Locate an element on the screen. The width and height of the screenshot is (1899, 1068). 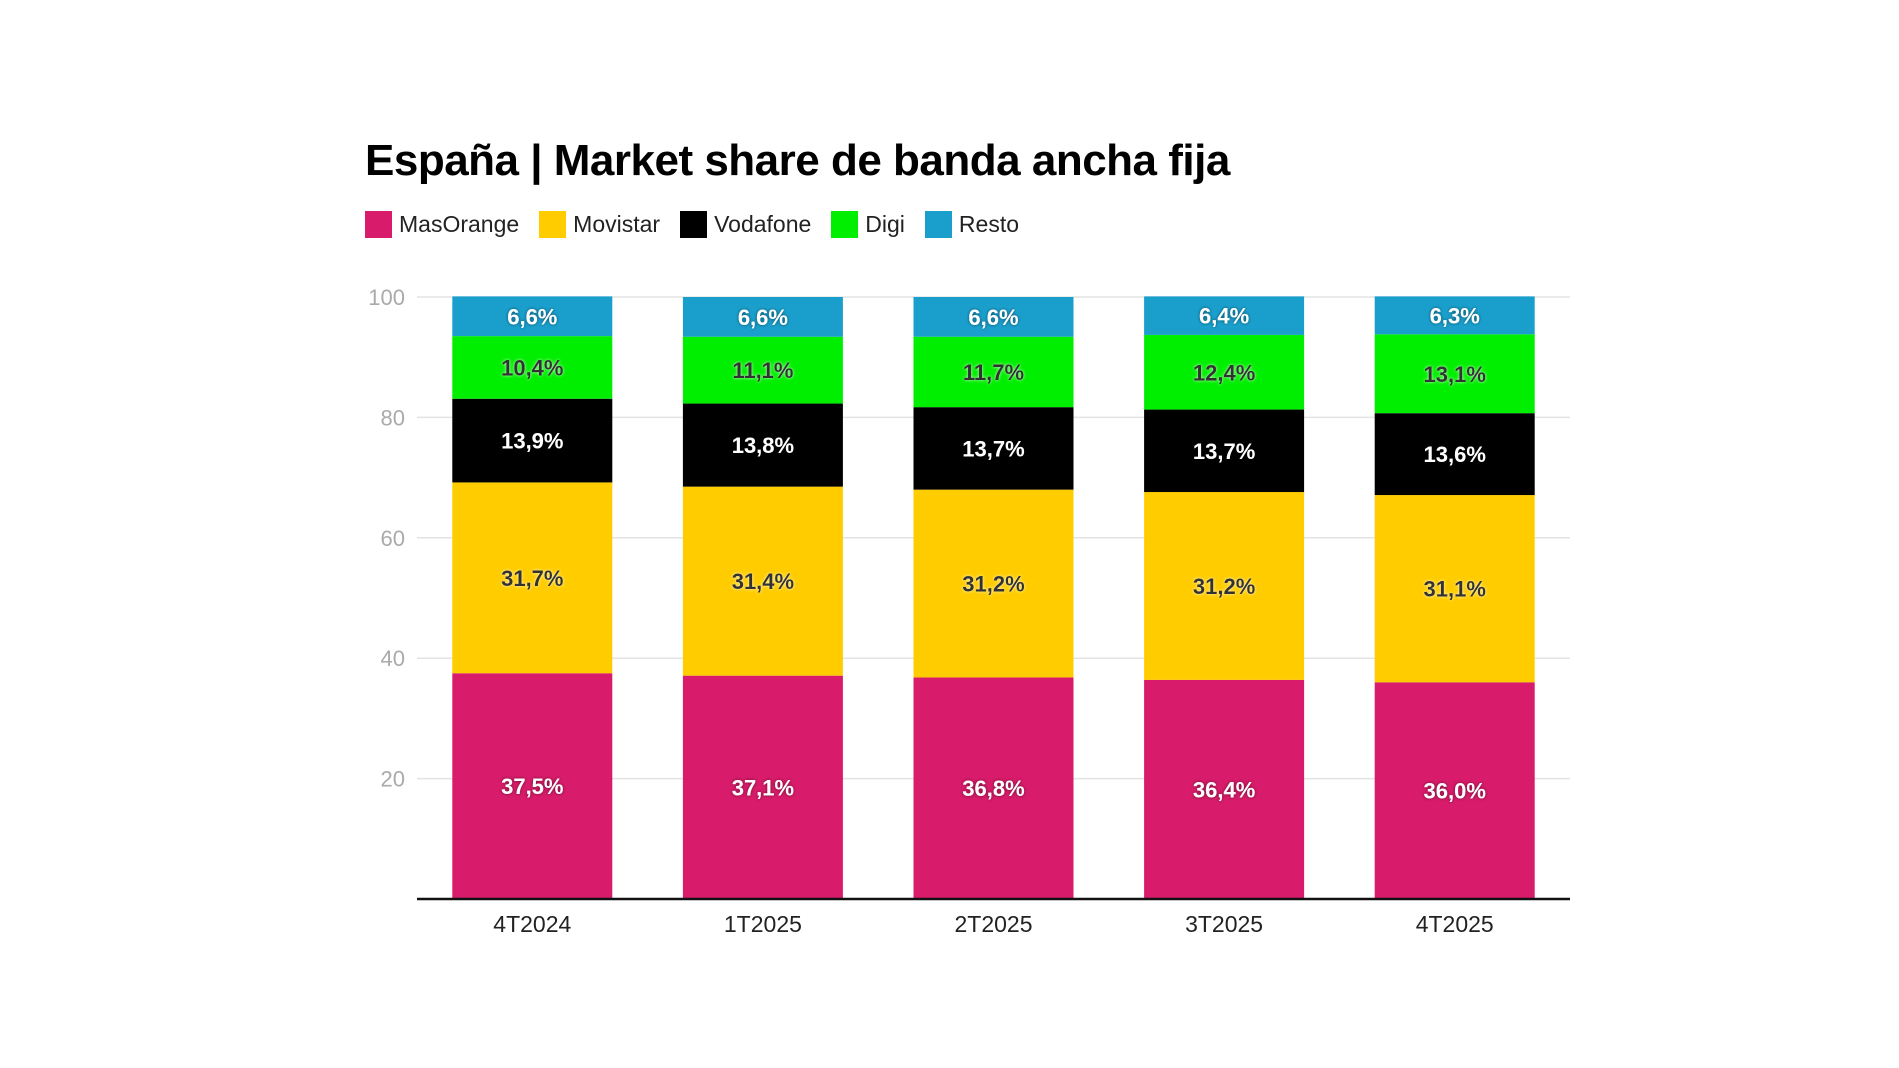
data-label: 31,1% is located at coordinates (1455, 589).